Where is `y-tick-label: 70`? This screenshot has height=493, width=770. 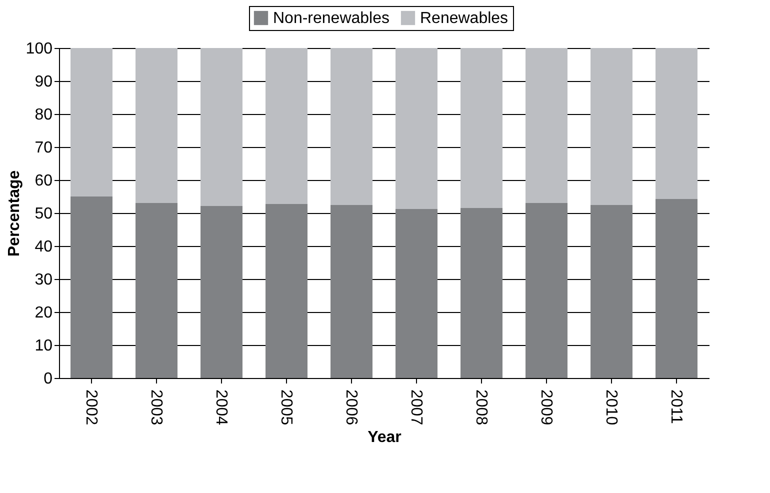
y-tick-label: 70 is located at coordinates (43, 148).